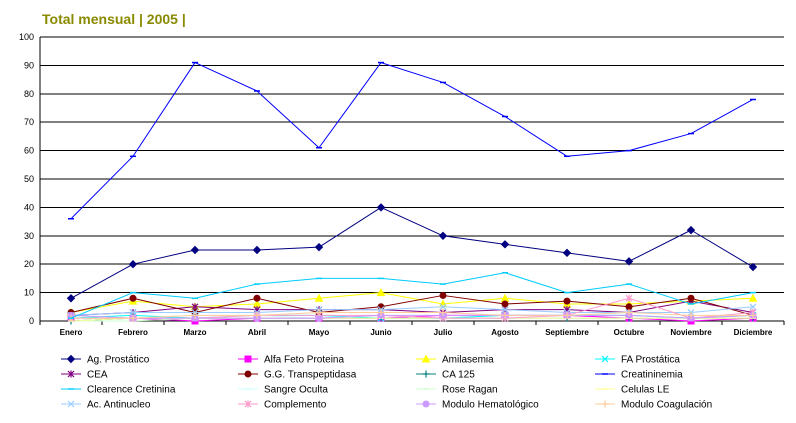  I want to click on y-tick-label: 0, so click(31, 321).